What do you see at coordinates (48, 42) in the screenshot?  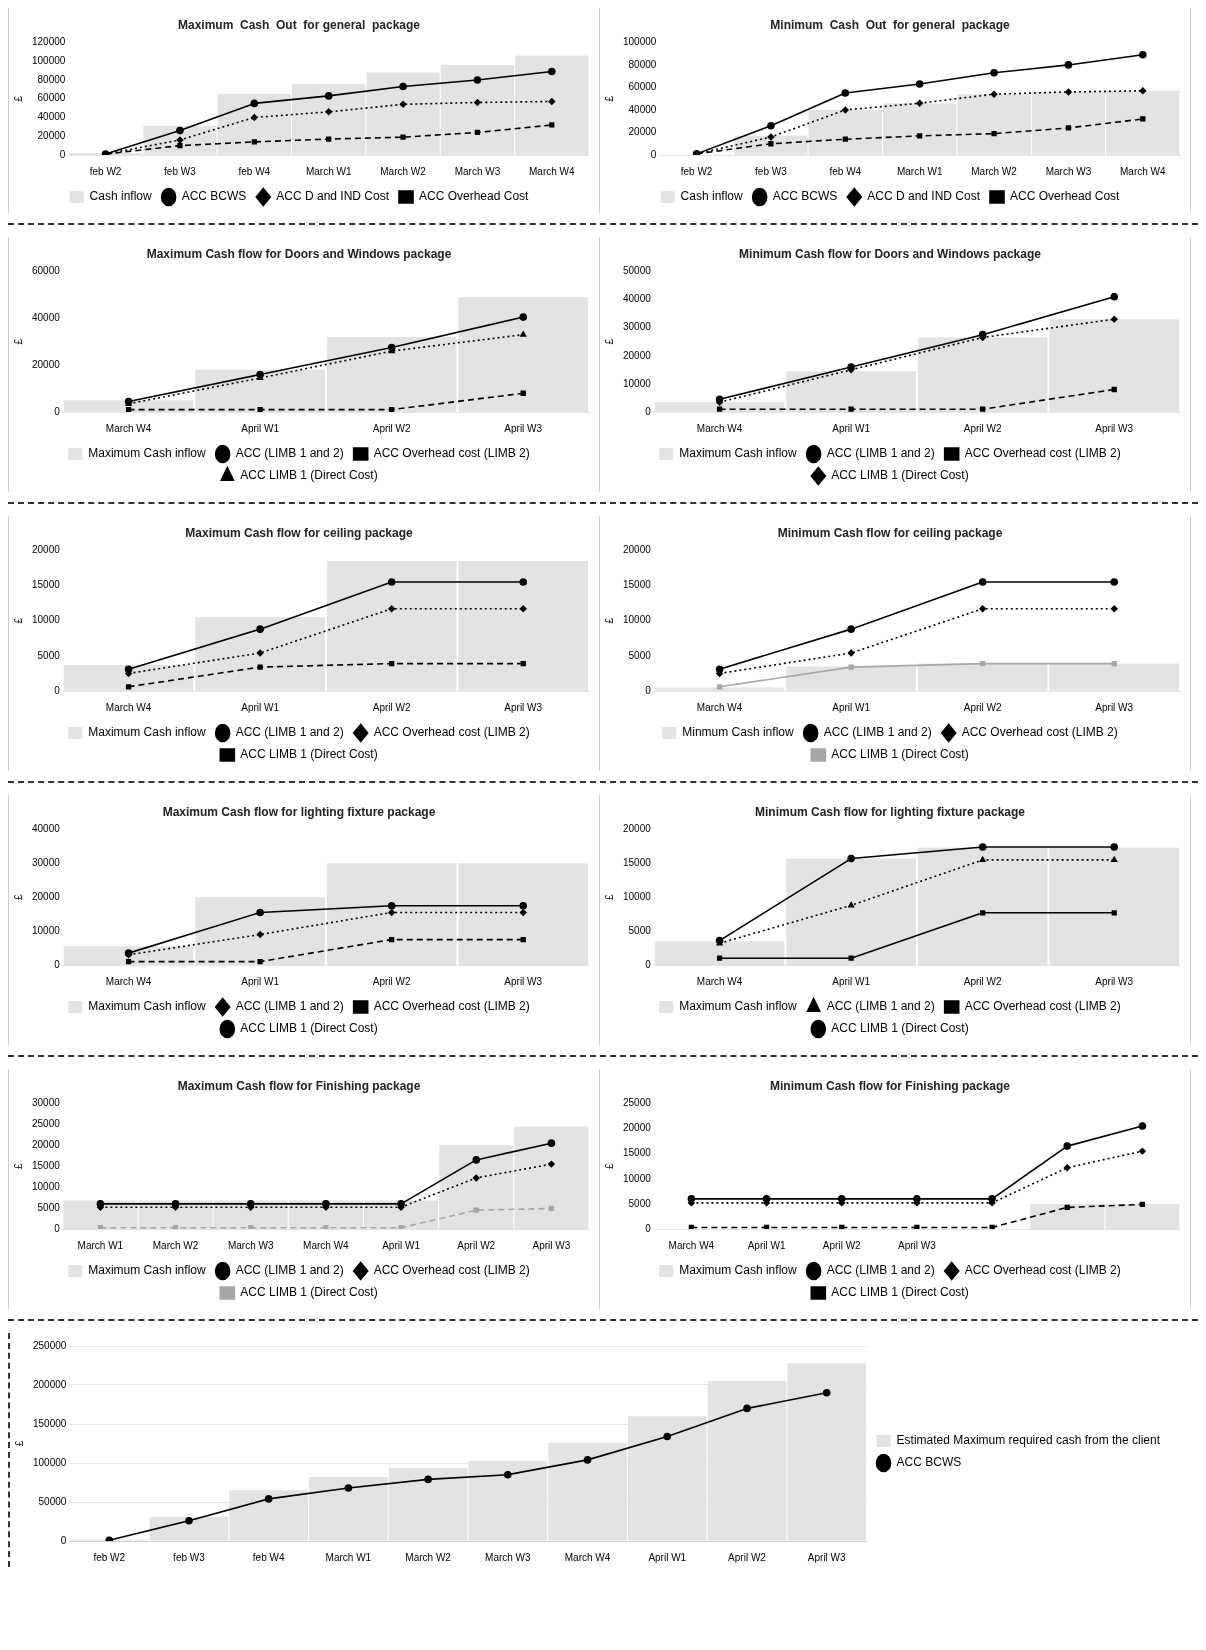 I see `y-tick-label: 120000` at bounding box center [48, 42].